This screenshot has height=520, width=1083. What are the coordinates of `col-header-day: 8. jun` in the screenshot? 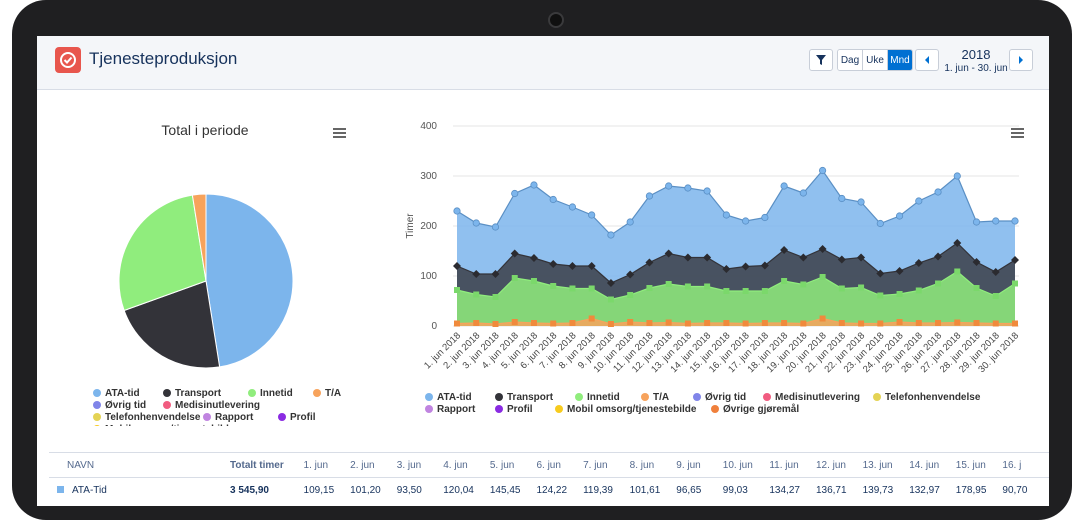 It's located at (653, 465).